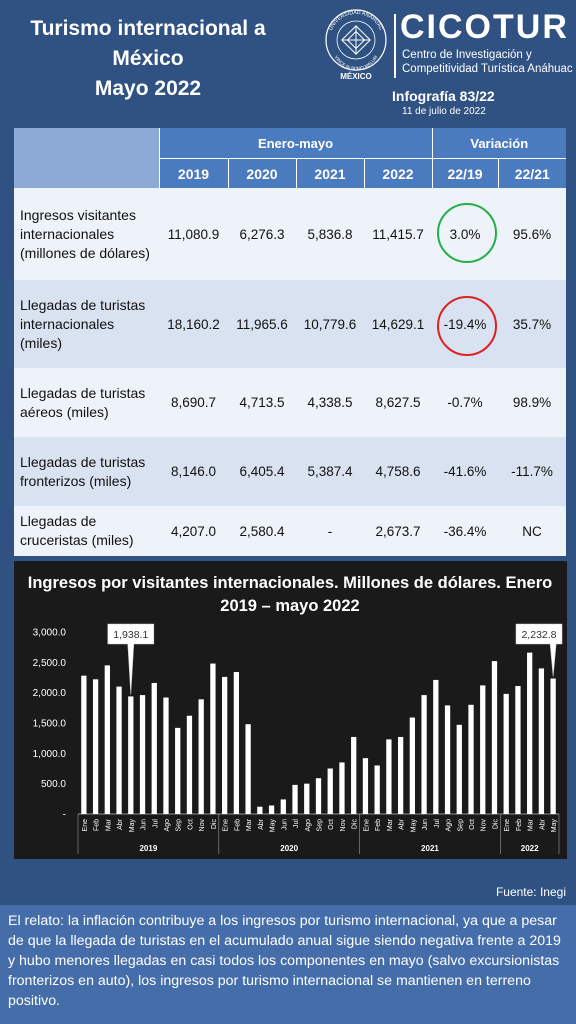  What do you see at coordinates (356, 63) in the screenshot?
I see `seal-motto: VINCE IN BONO MALUM` at bounding box center [356, 63].